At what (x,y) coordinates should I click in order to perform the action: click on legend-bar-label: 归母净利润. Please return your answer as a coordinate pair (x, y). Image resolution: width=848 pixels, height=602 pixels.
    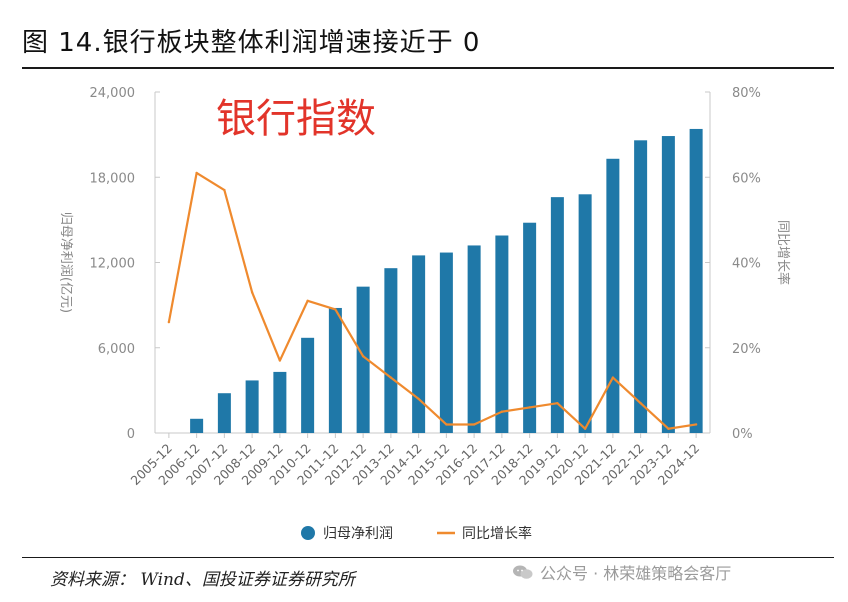
    Looking at the image, I should click on (358, 533).